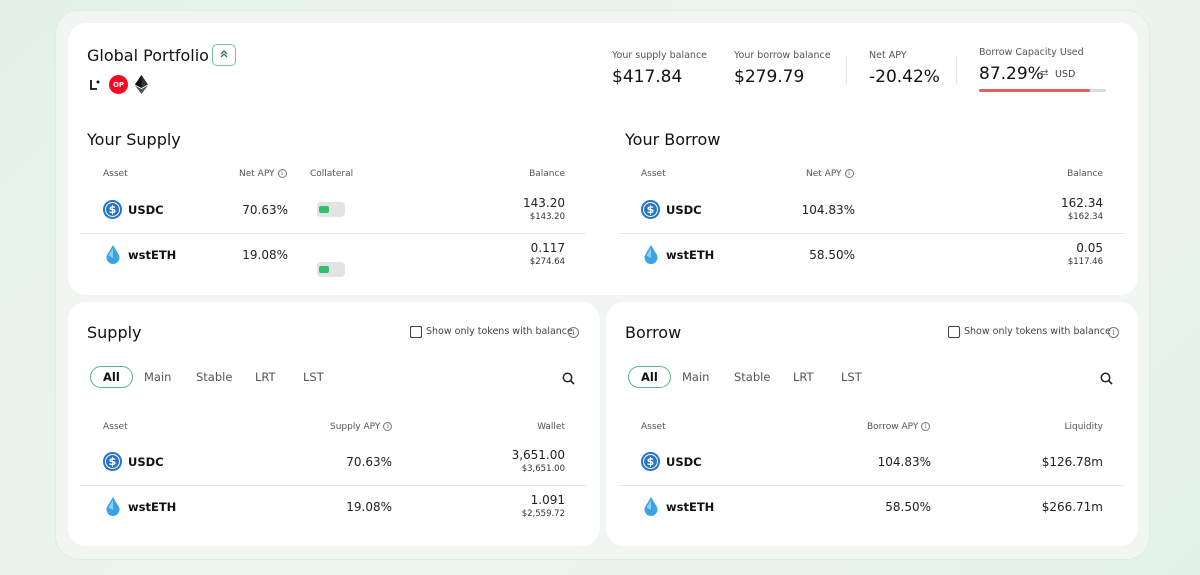  What do you see at coordinates (832, 255) in the screenshot?
I see `net-apy-value: 58.50%` at bounding box center [832, 255].